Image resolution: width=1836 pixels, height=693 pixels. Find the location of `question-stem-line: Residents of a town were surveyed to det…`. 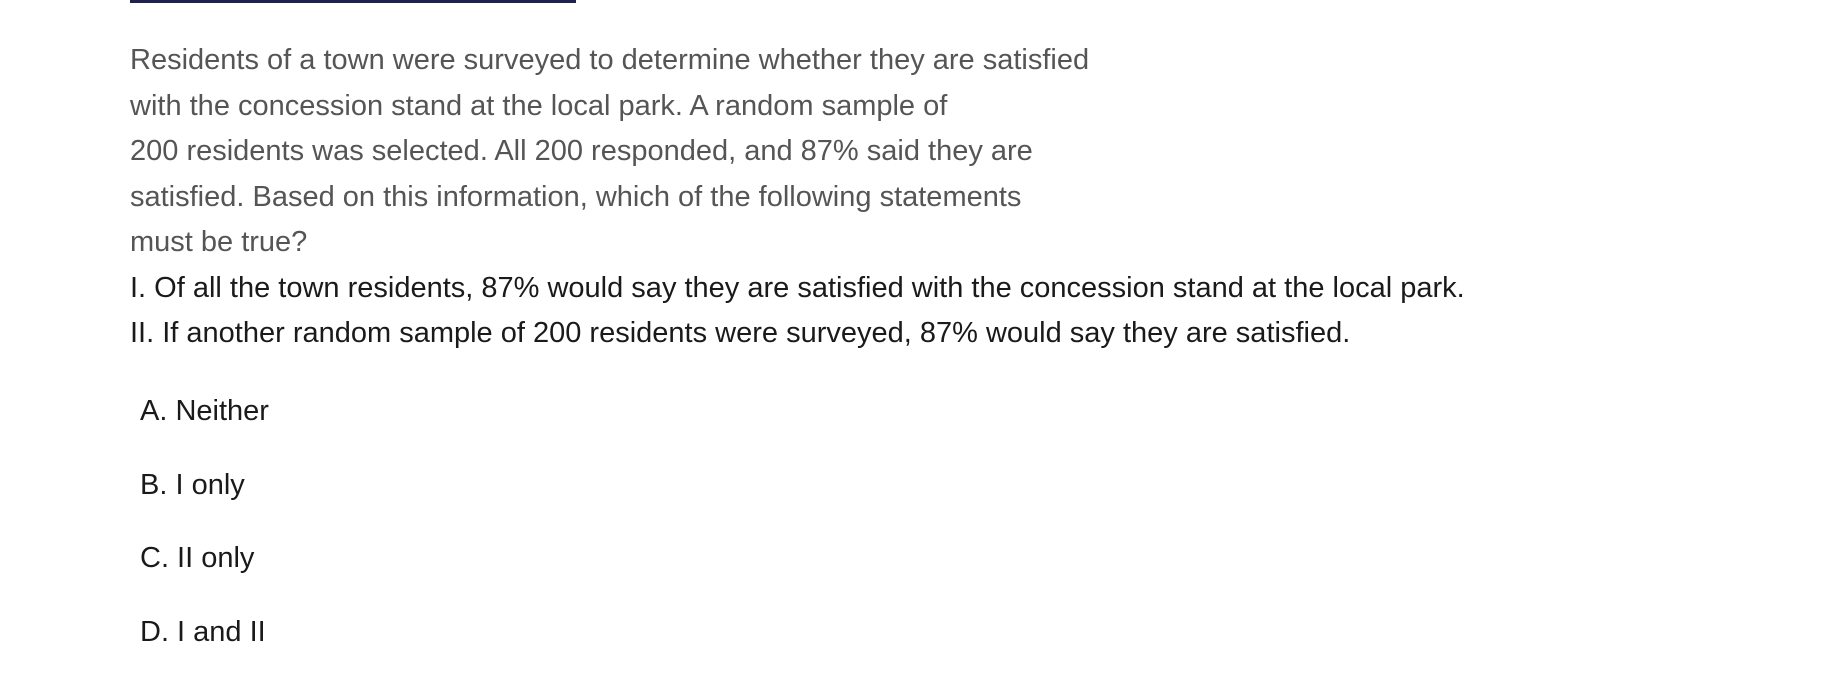

question-stem-line: Residents of a town were surveyed to det… is located at coordinates (610, 60).